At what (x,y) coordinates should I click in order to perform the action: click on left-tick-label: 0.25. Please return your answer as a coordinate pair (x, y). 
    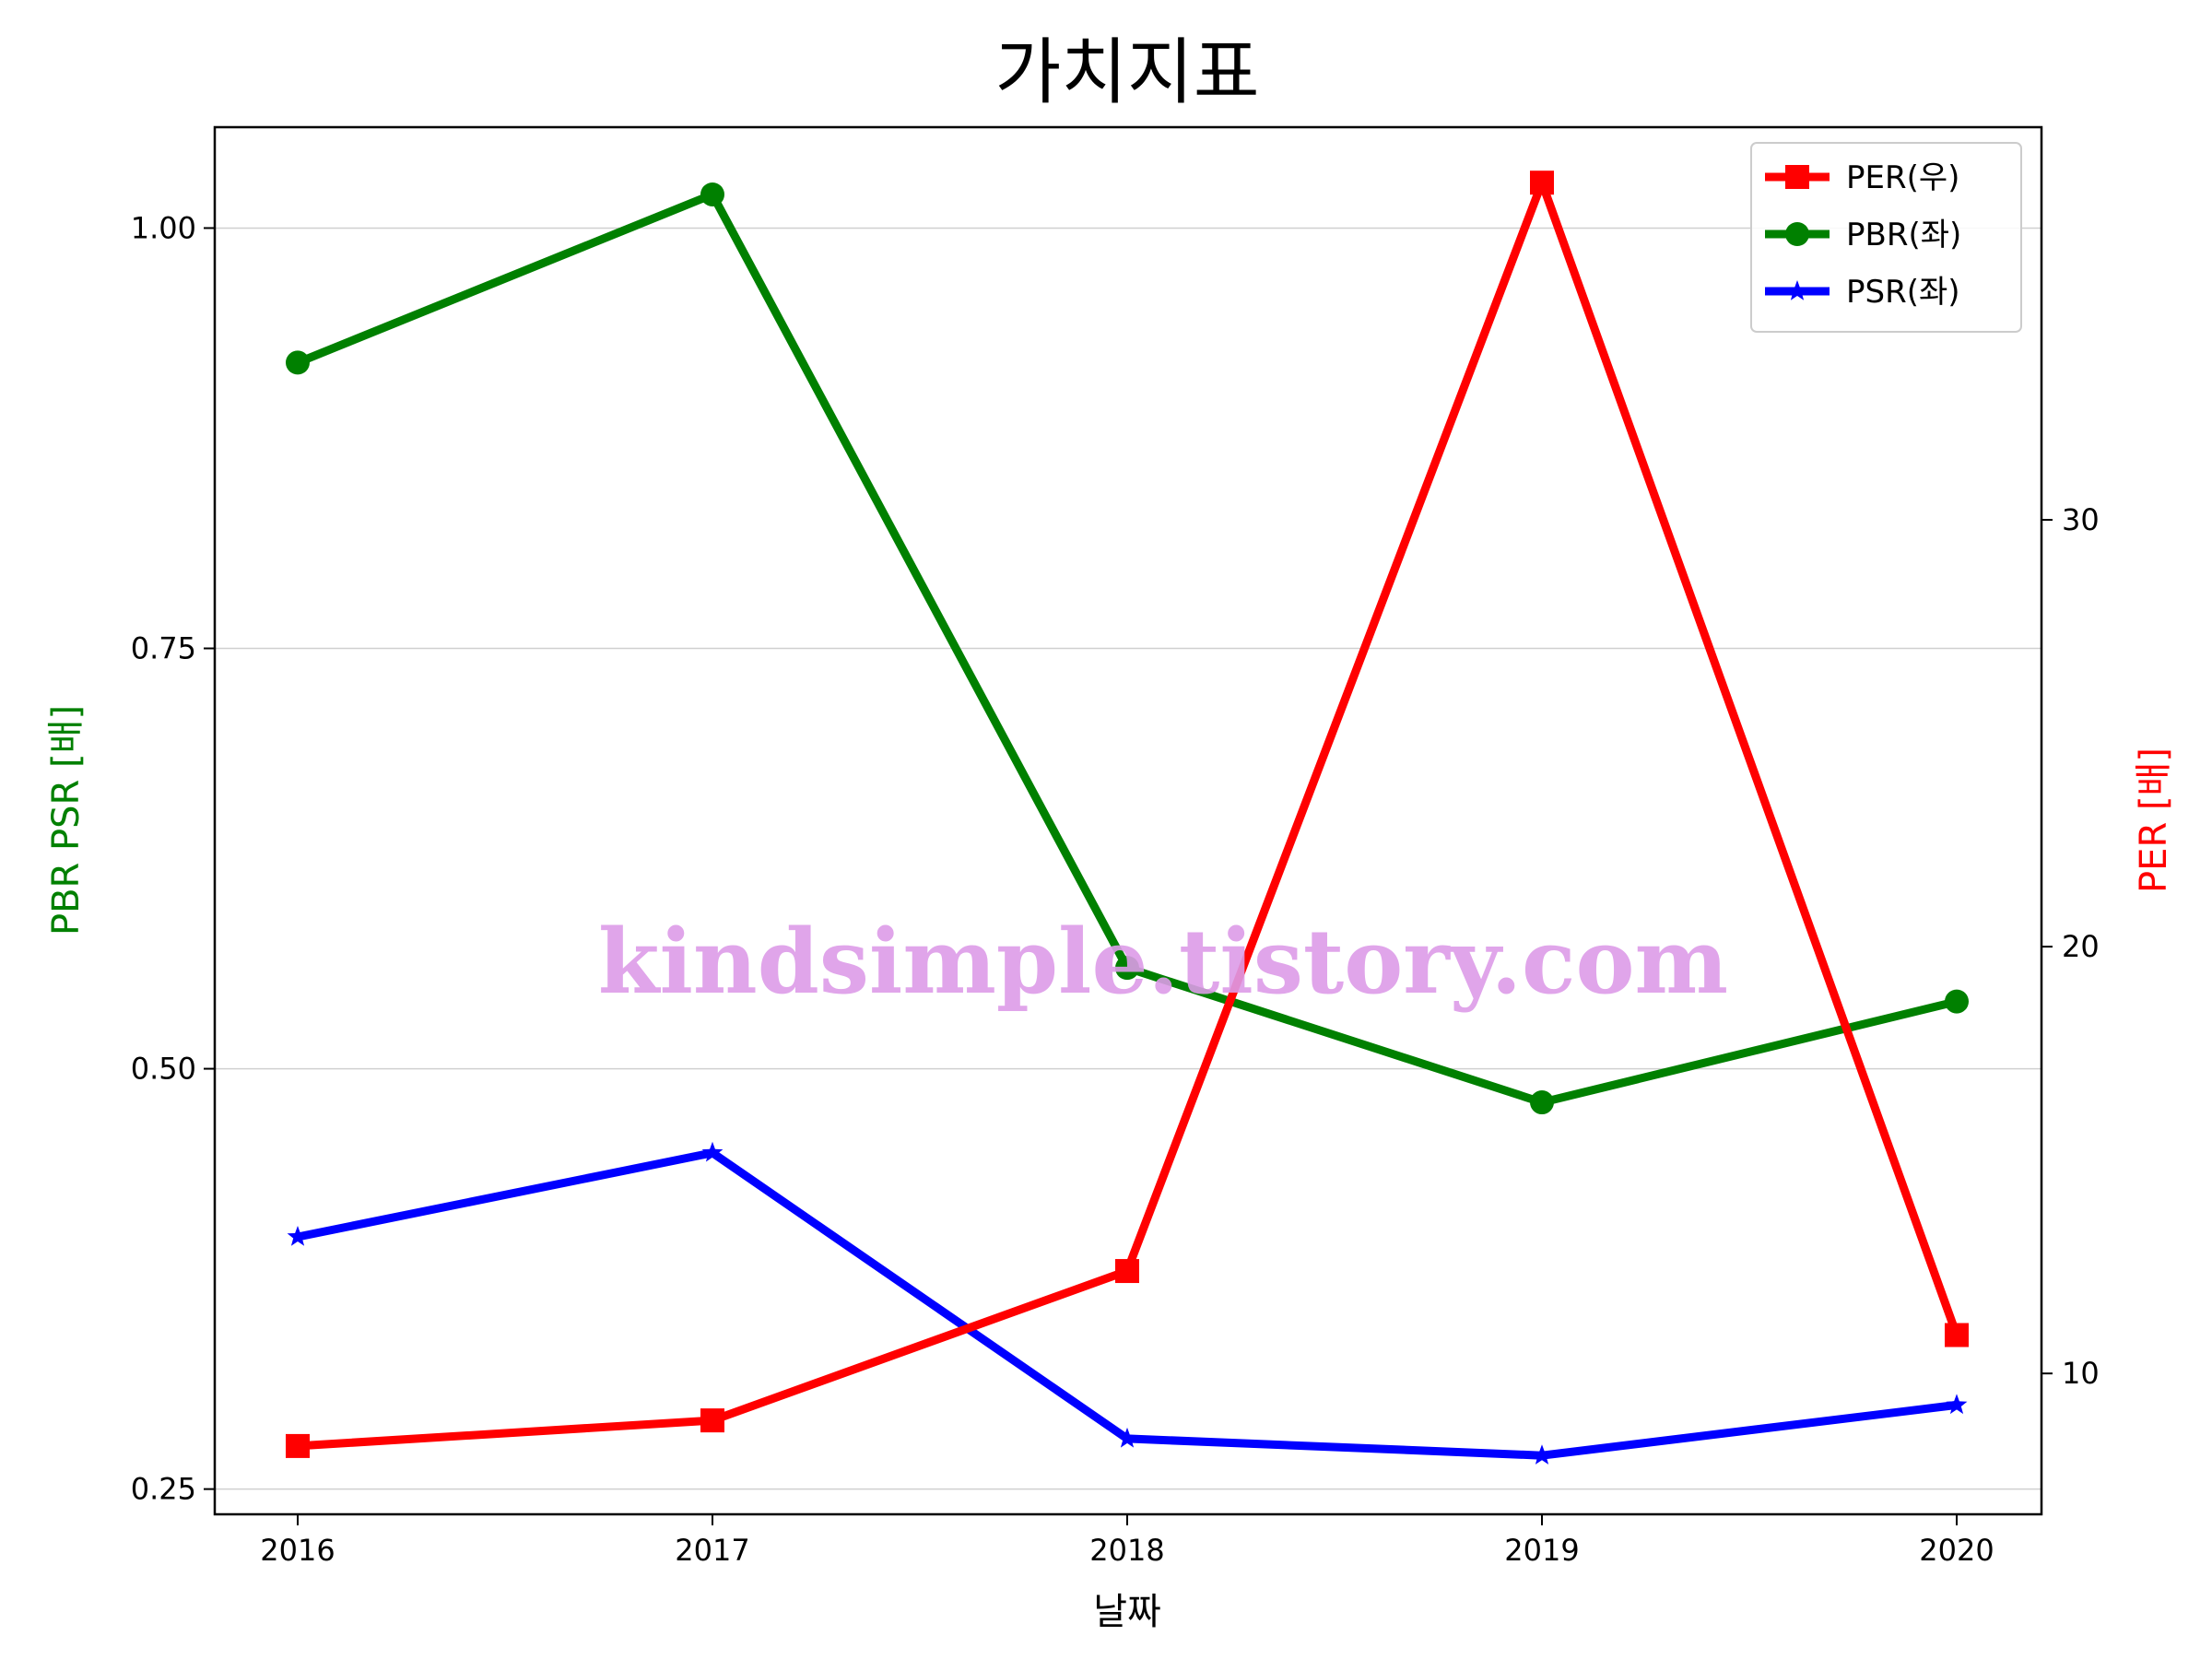
    Looking at the image, I should click on (163, 1489).